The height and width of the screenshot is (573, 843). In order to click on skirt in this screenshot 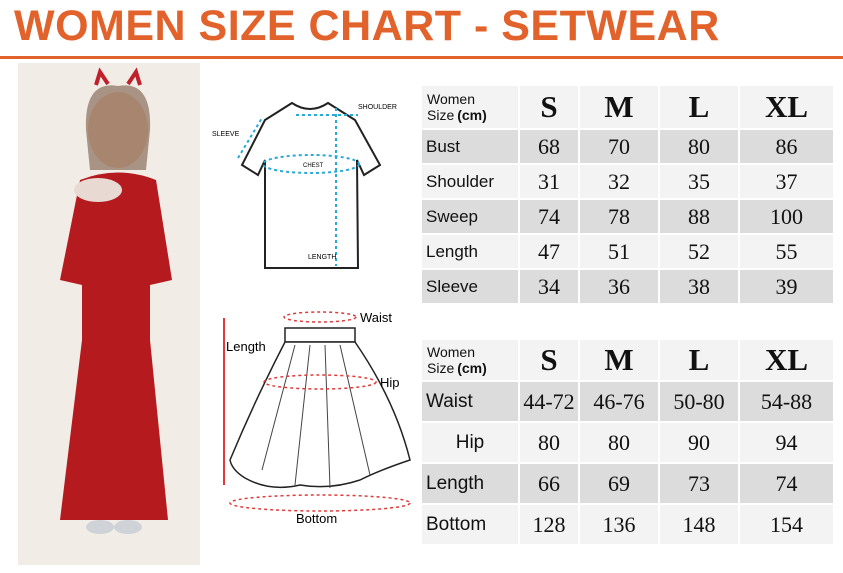, I will do `click(320, 415)`.